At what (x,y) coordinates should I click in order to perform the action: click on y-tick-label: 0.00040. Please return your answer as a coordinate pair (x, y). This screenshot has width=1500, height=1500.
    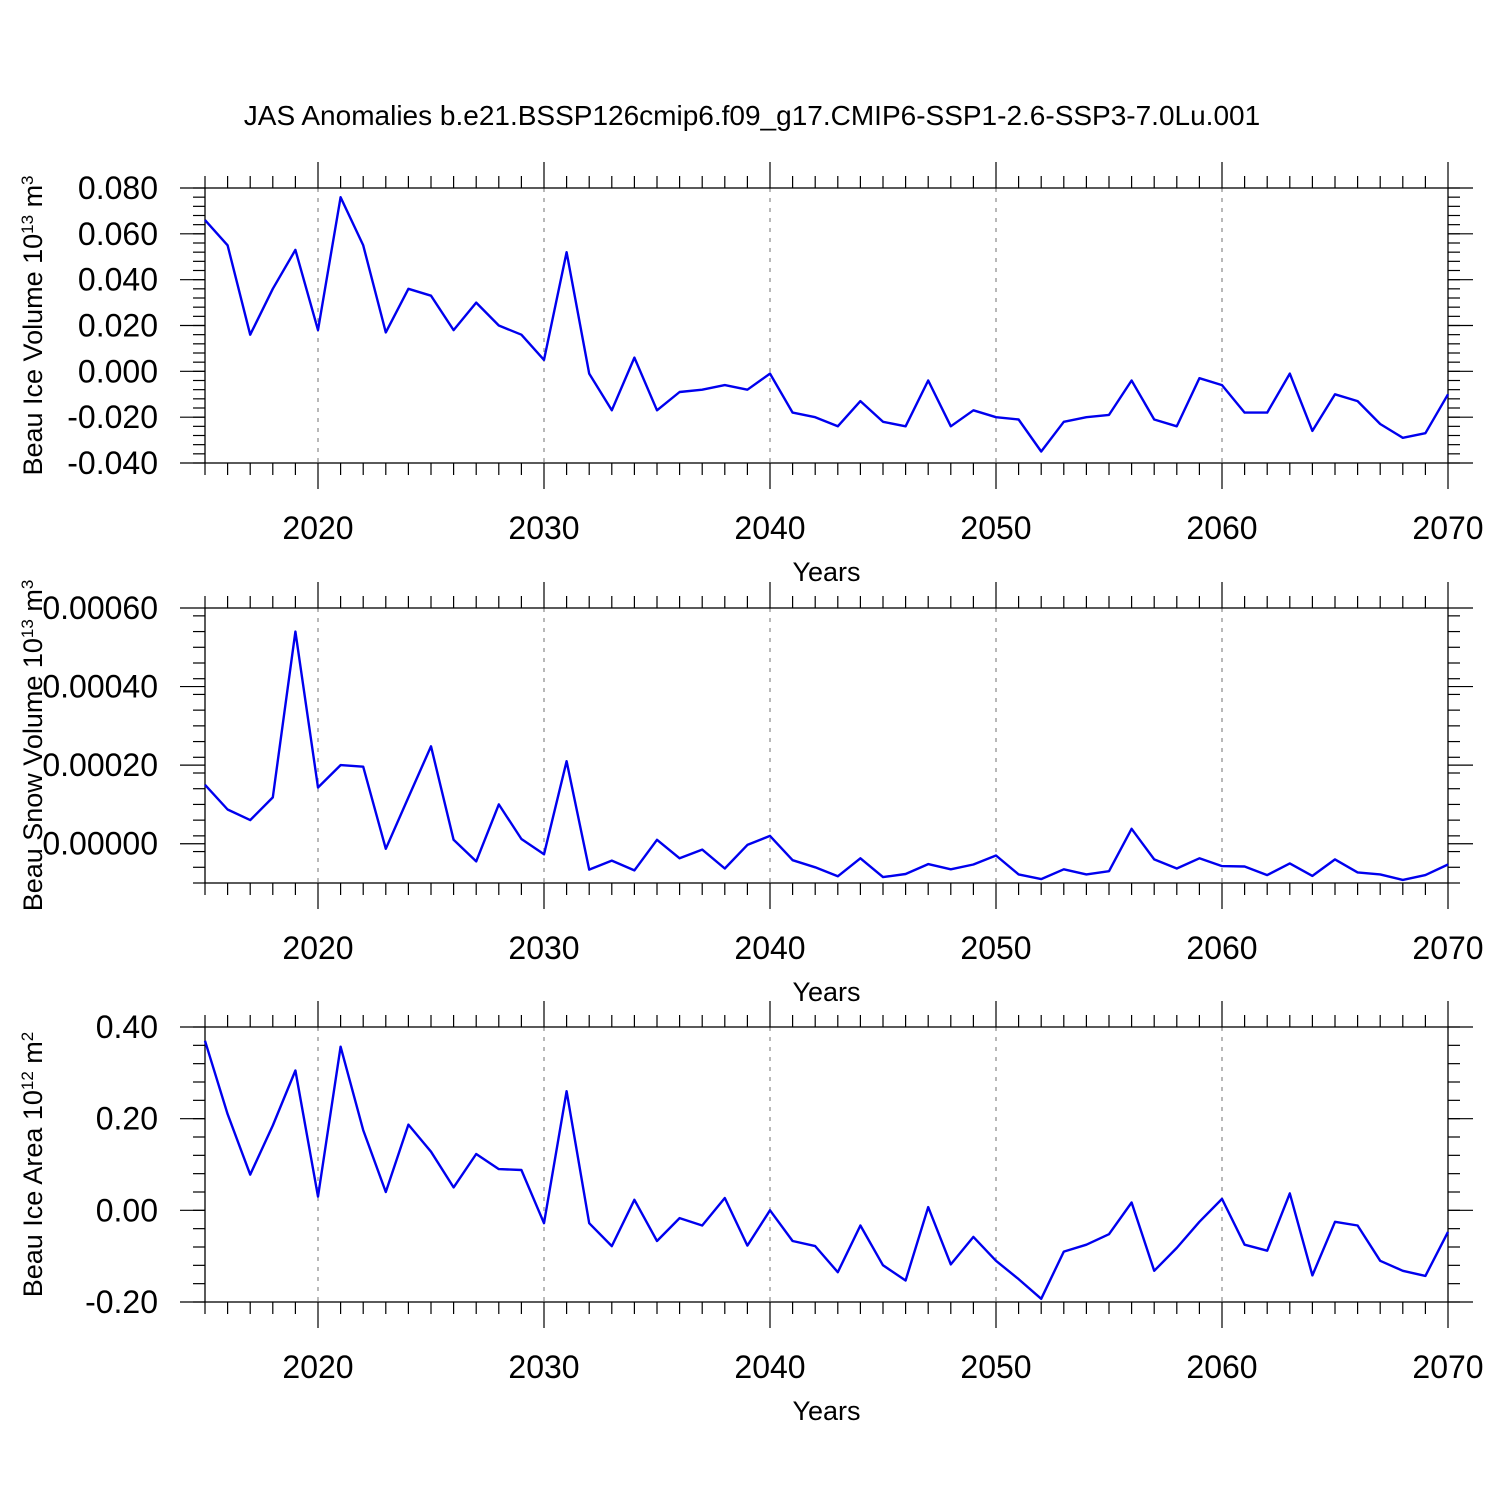
    Looking at the image, I should click on (100, 687).